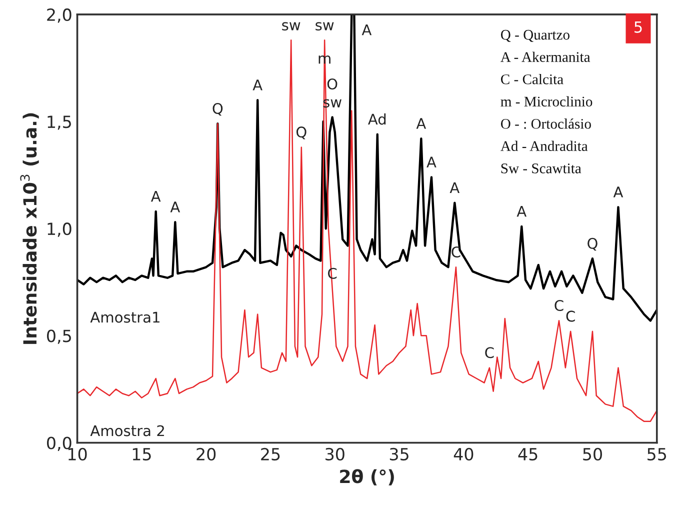  I want to click on x-tick-label: 40, so click(464, 454).